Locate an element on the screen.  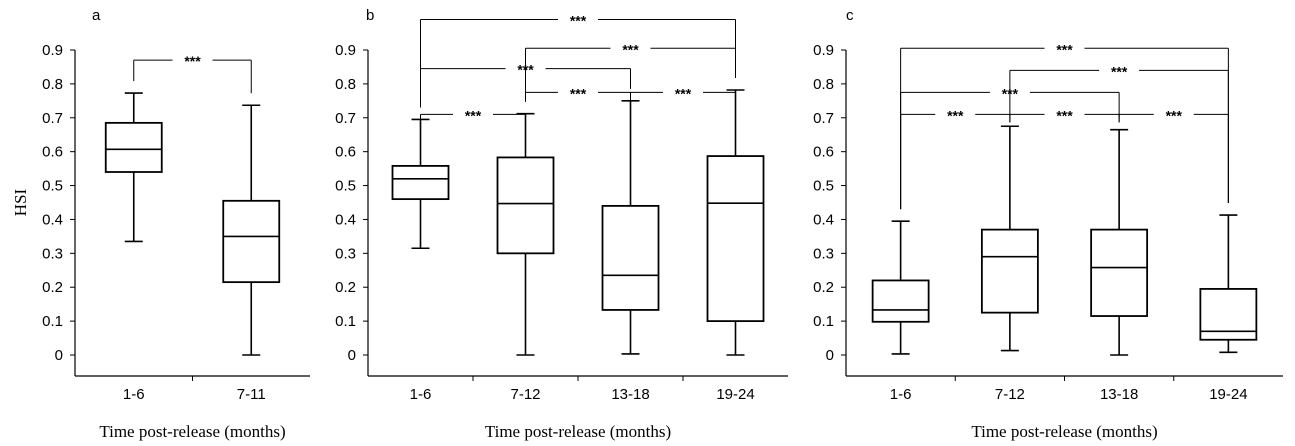
x-category-label: 7-11 is located at coordinates (251, 394).